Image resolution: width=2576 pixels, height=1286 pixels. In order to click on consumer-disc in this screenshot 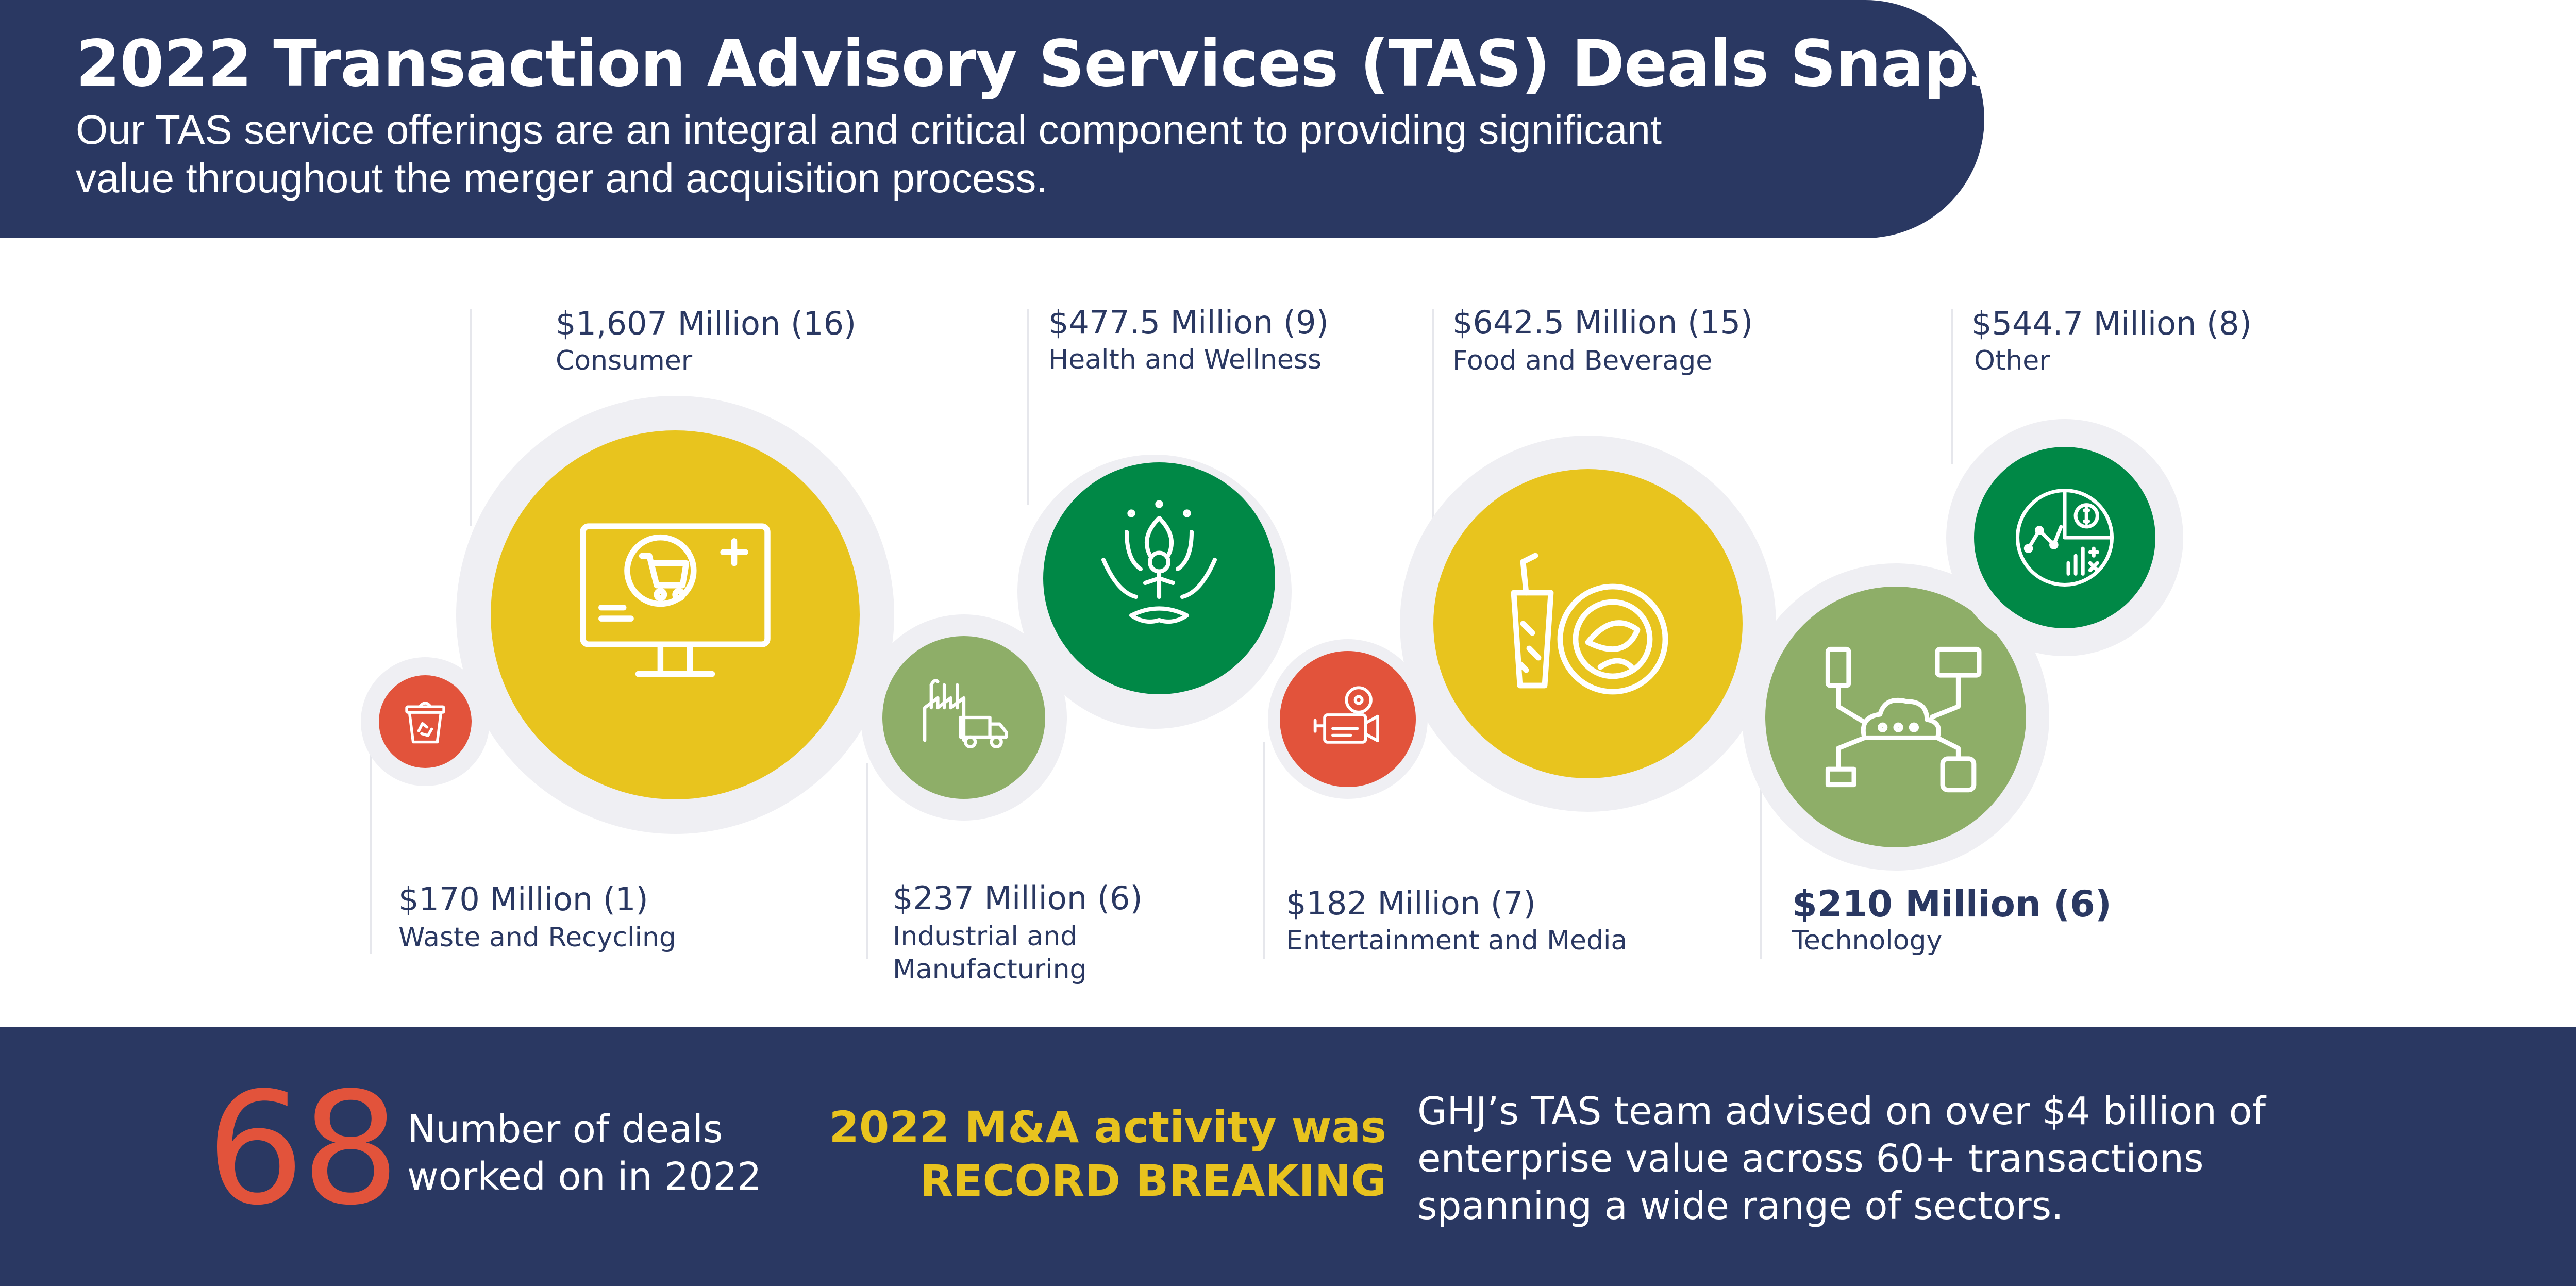, I will do `click(675, 614)`.